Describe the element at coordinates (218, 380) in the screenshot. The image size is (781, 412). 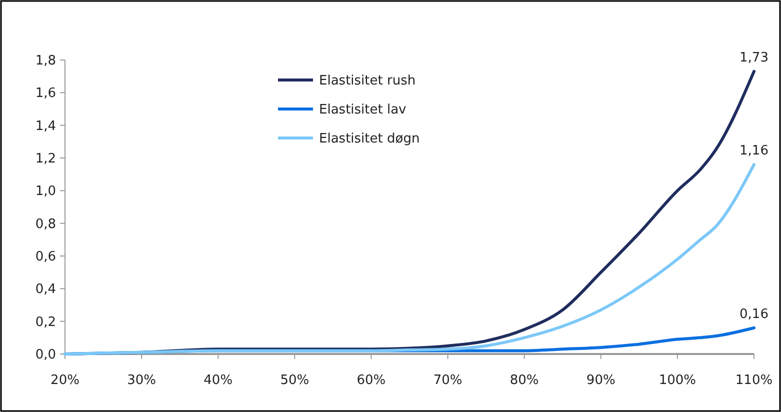
I see `x-tick-label: 40%` at that location.